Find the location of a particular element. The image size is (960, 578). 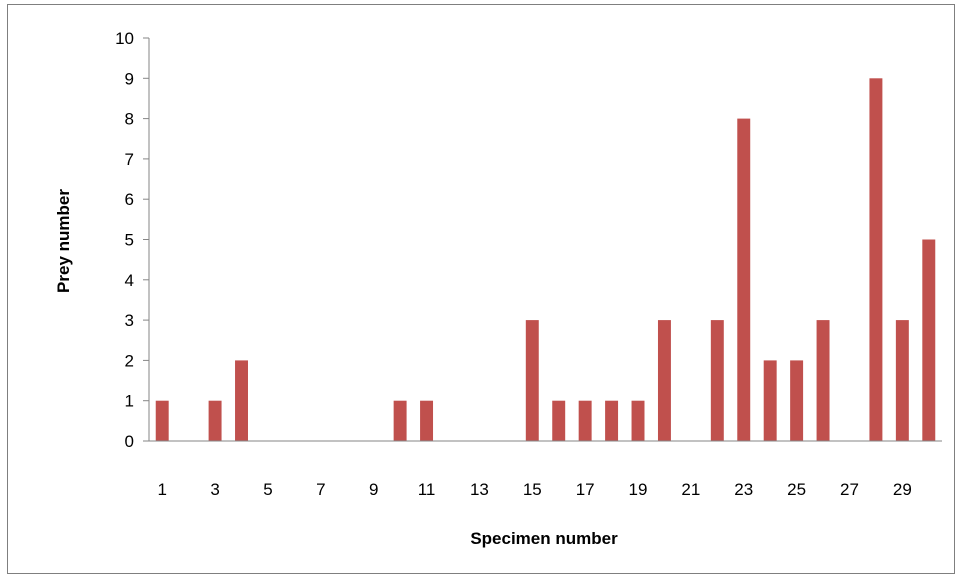

x-tick-label: 29 is located at coordinates (902, 489).